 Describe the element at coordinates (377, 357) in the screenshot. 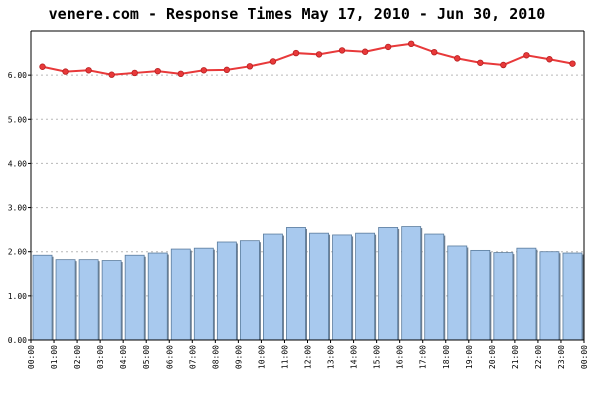

I see `x-tick-label: 15:00` at that location.